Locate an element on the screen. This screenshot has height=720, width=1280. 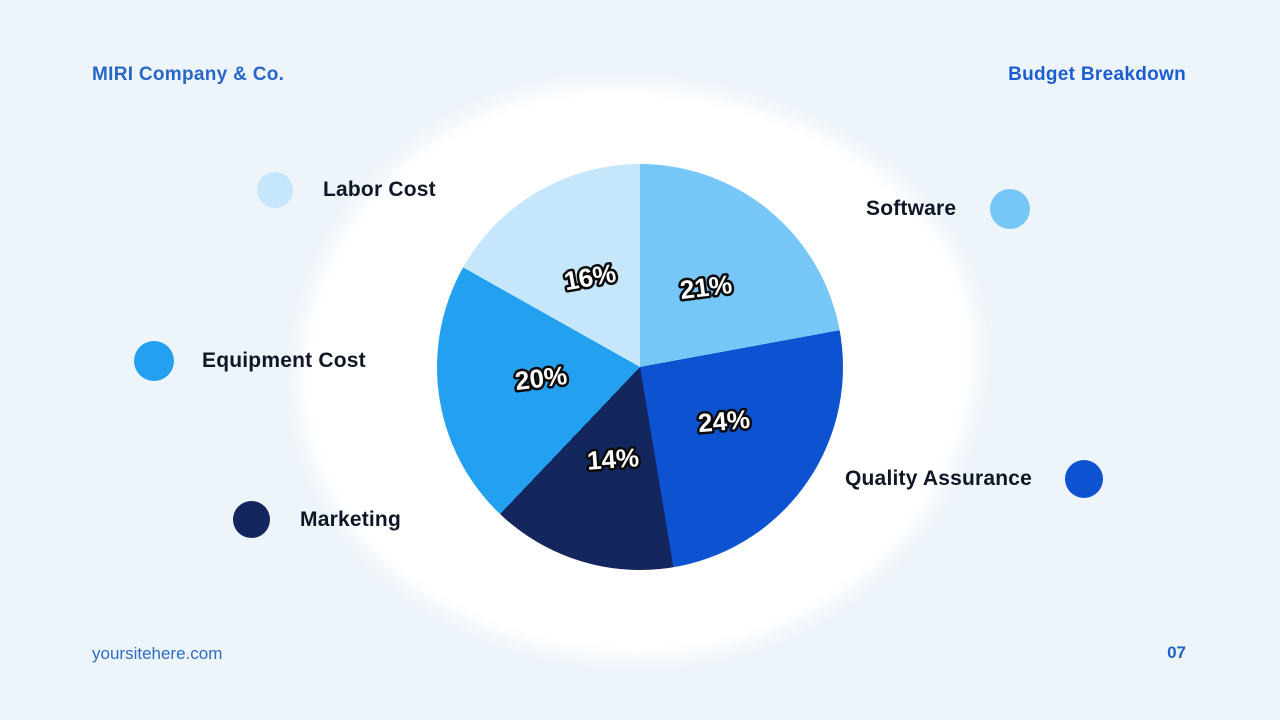
software-dot-icon is located at coordinates (1010, 209).